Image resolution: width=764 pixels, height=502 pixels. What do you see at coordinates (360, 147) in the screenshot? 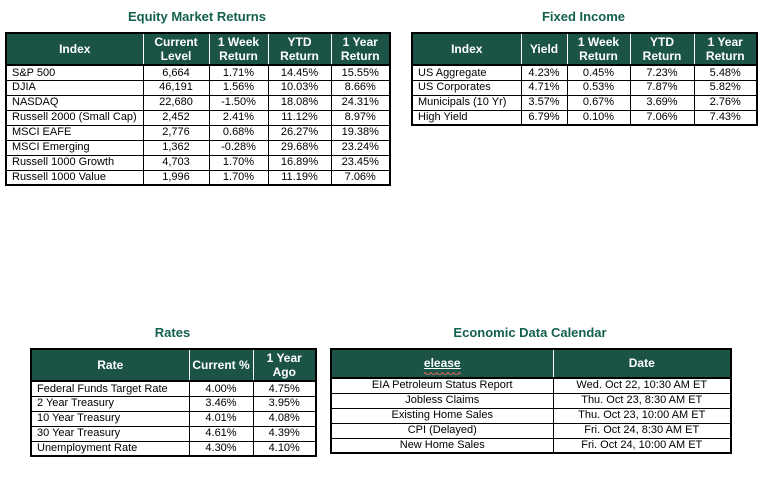
I see `table-cell: 23.24%` at bounding box center [360, 147].